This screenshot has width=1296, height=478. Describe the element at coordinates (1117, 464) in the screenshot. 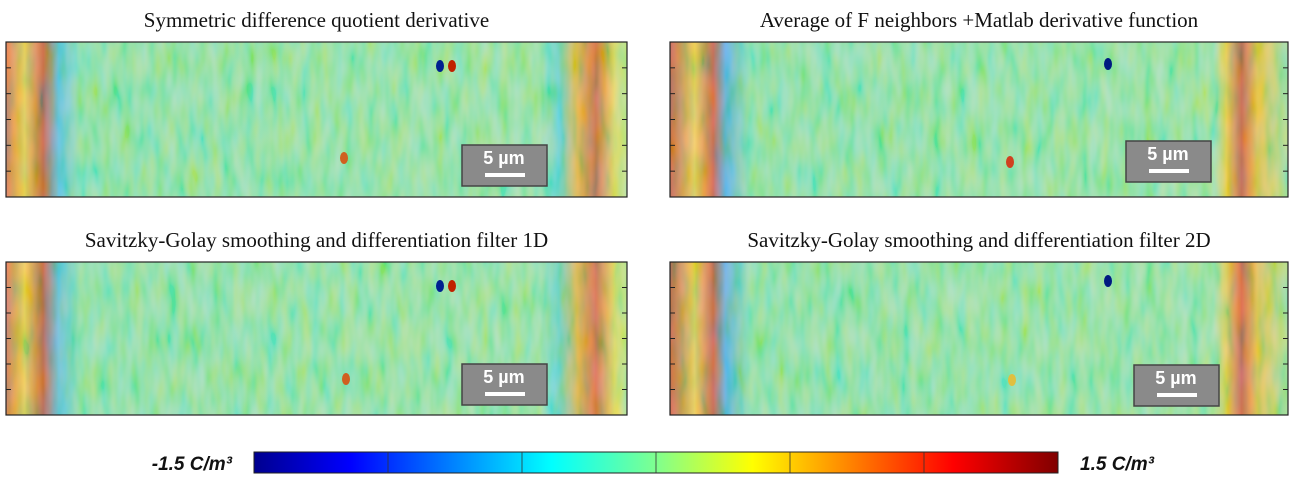

I see `colorbar-max-label: 1.5 C/m³` at that location.